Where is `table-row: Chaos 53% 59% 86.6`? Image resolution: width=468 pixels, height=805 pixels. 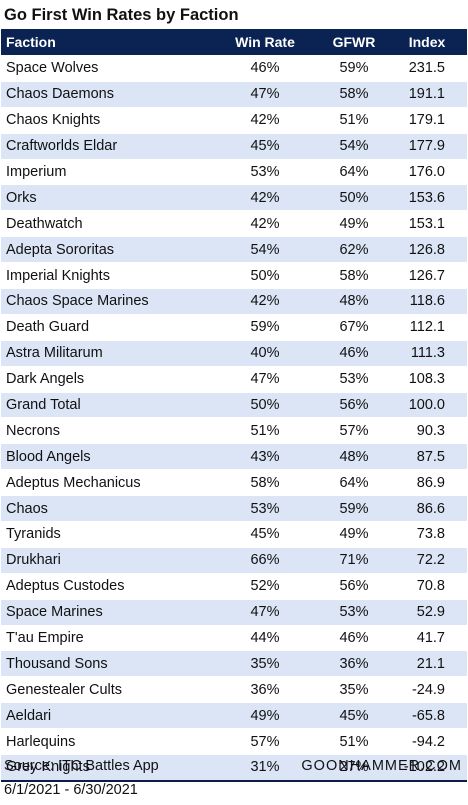
table-row: Chaos 53% 59% 86.6 is located at coordinates (234, 508).